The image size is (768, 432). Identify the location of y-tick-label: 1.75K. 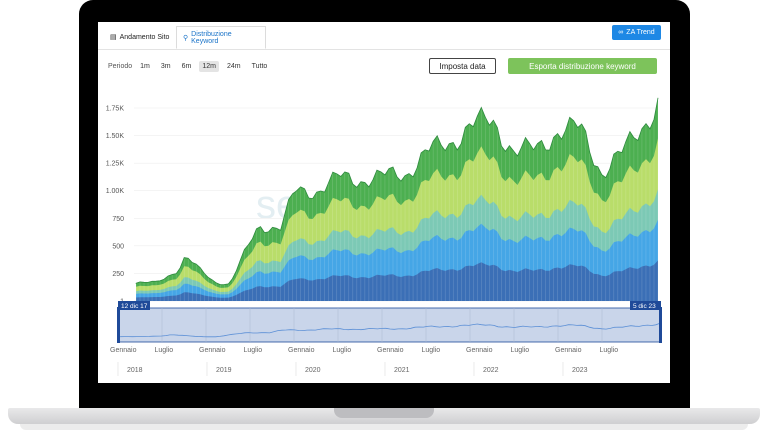
(115, 109).